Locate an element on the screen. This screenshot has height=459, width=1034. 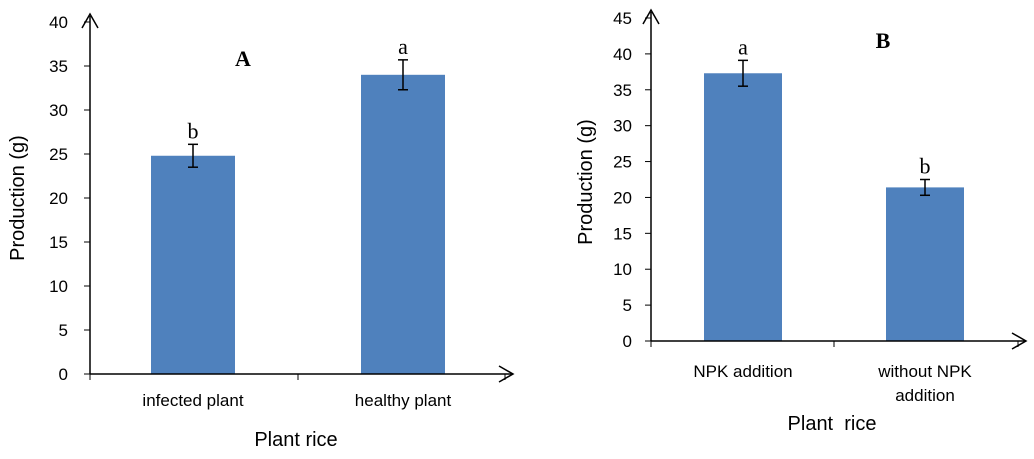
x-tick-label-line: infected plant is located at coordinates (192, 400).